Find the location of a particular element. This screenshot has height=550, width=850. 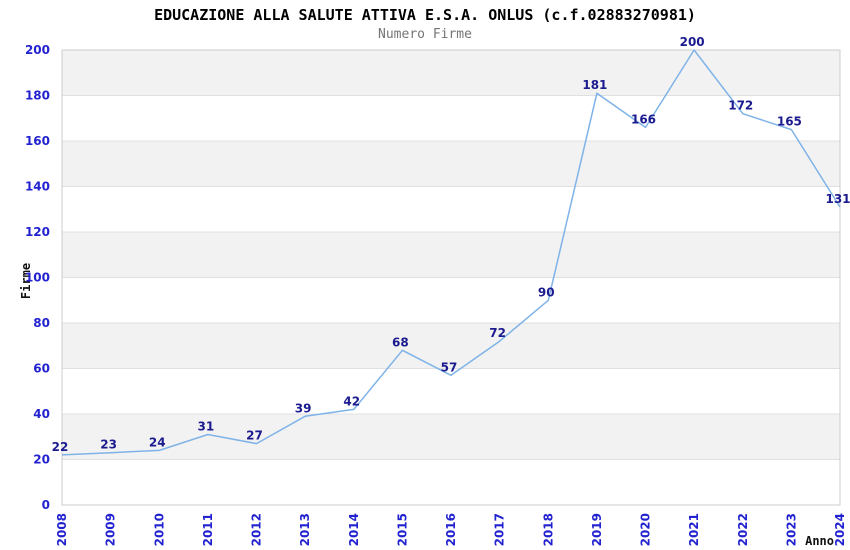

value-label: 200 is located at coordinates (692, 42).